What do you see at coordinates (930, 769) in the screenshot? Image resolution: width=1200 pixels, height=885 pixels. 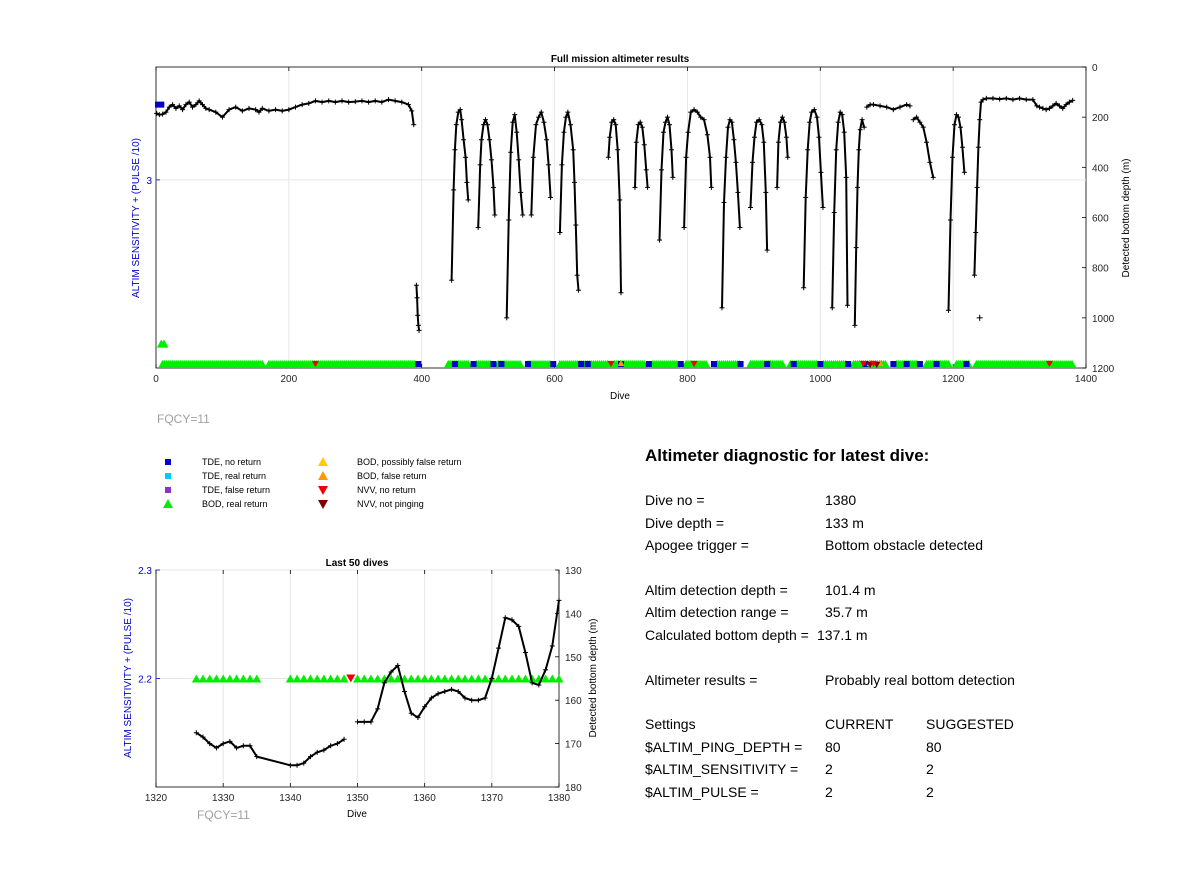 I see `setting-suggested: 2` at bounding box center [930, 769].